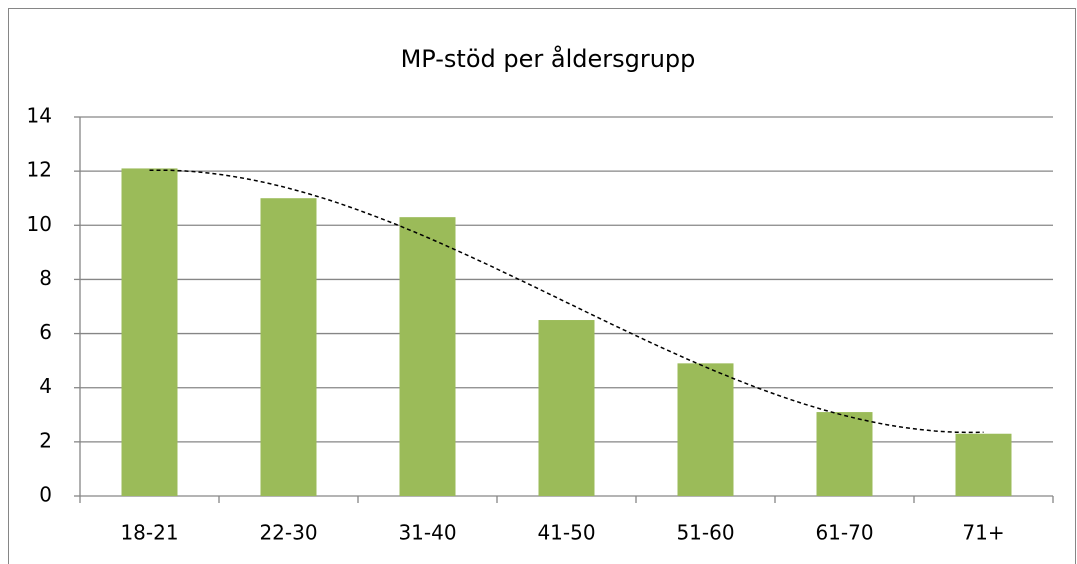  I want to click on x-tick-label: 71+, so click(983, 533).